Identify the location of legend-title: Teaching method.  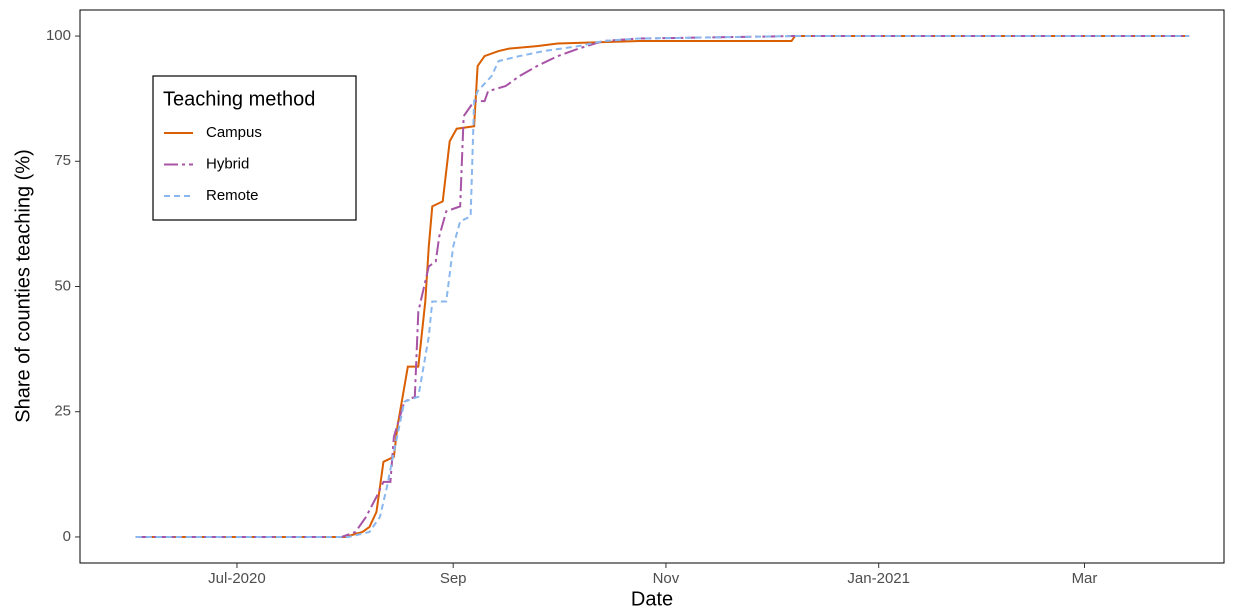
(239, 99).